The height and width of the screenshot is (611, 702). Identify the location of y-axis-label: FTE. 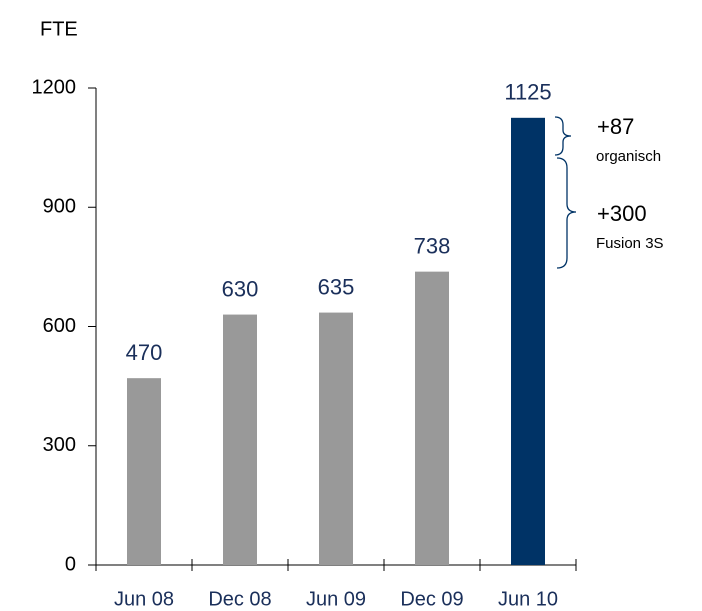
(59, 29).